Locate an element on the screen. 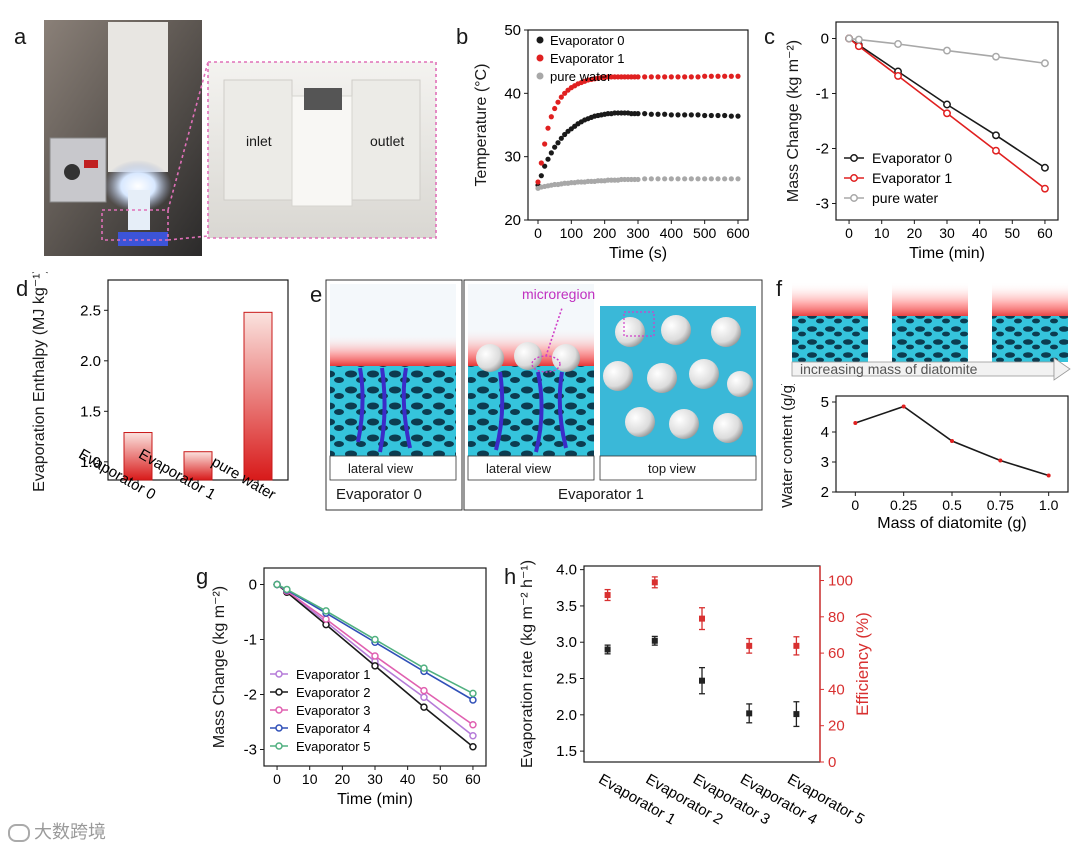 Image resolution: width=1080 pixels, height=852 pixels. chamber-left is located at coordinates (258, 140).